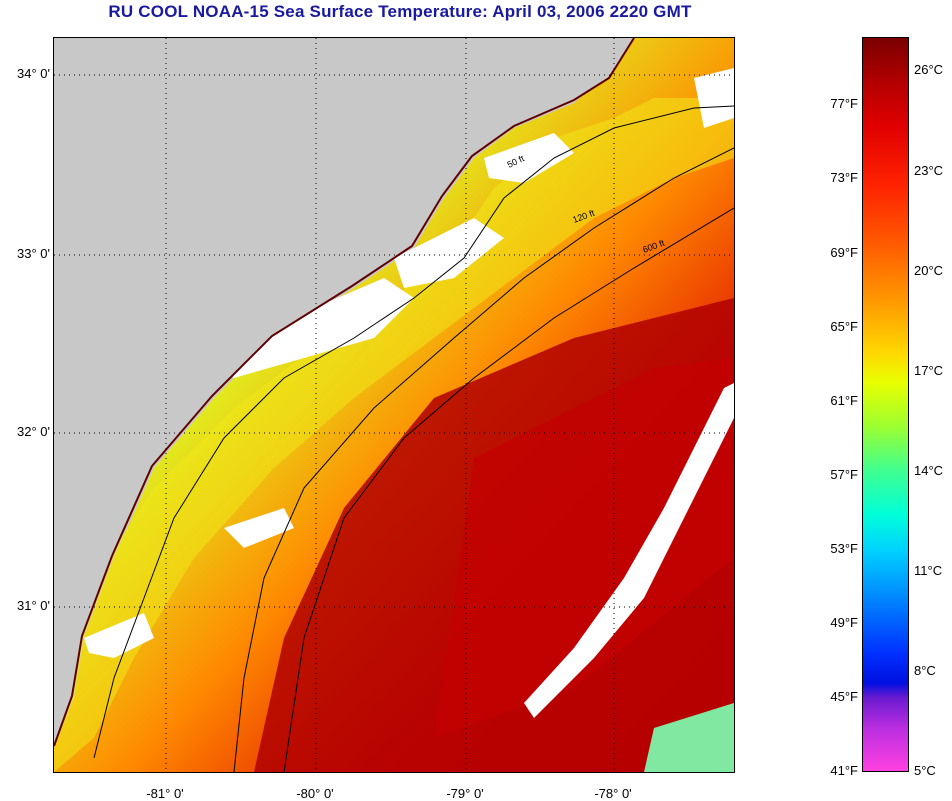 This screenshot has width=952, height=801. What do you see at coordinates (929, 370) in the screenshot?
I see `colorbar-c-label: 17°C` at bounding box center [929, 370].